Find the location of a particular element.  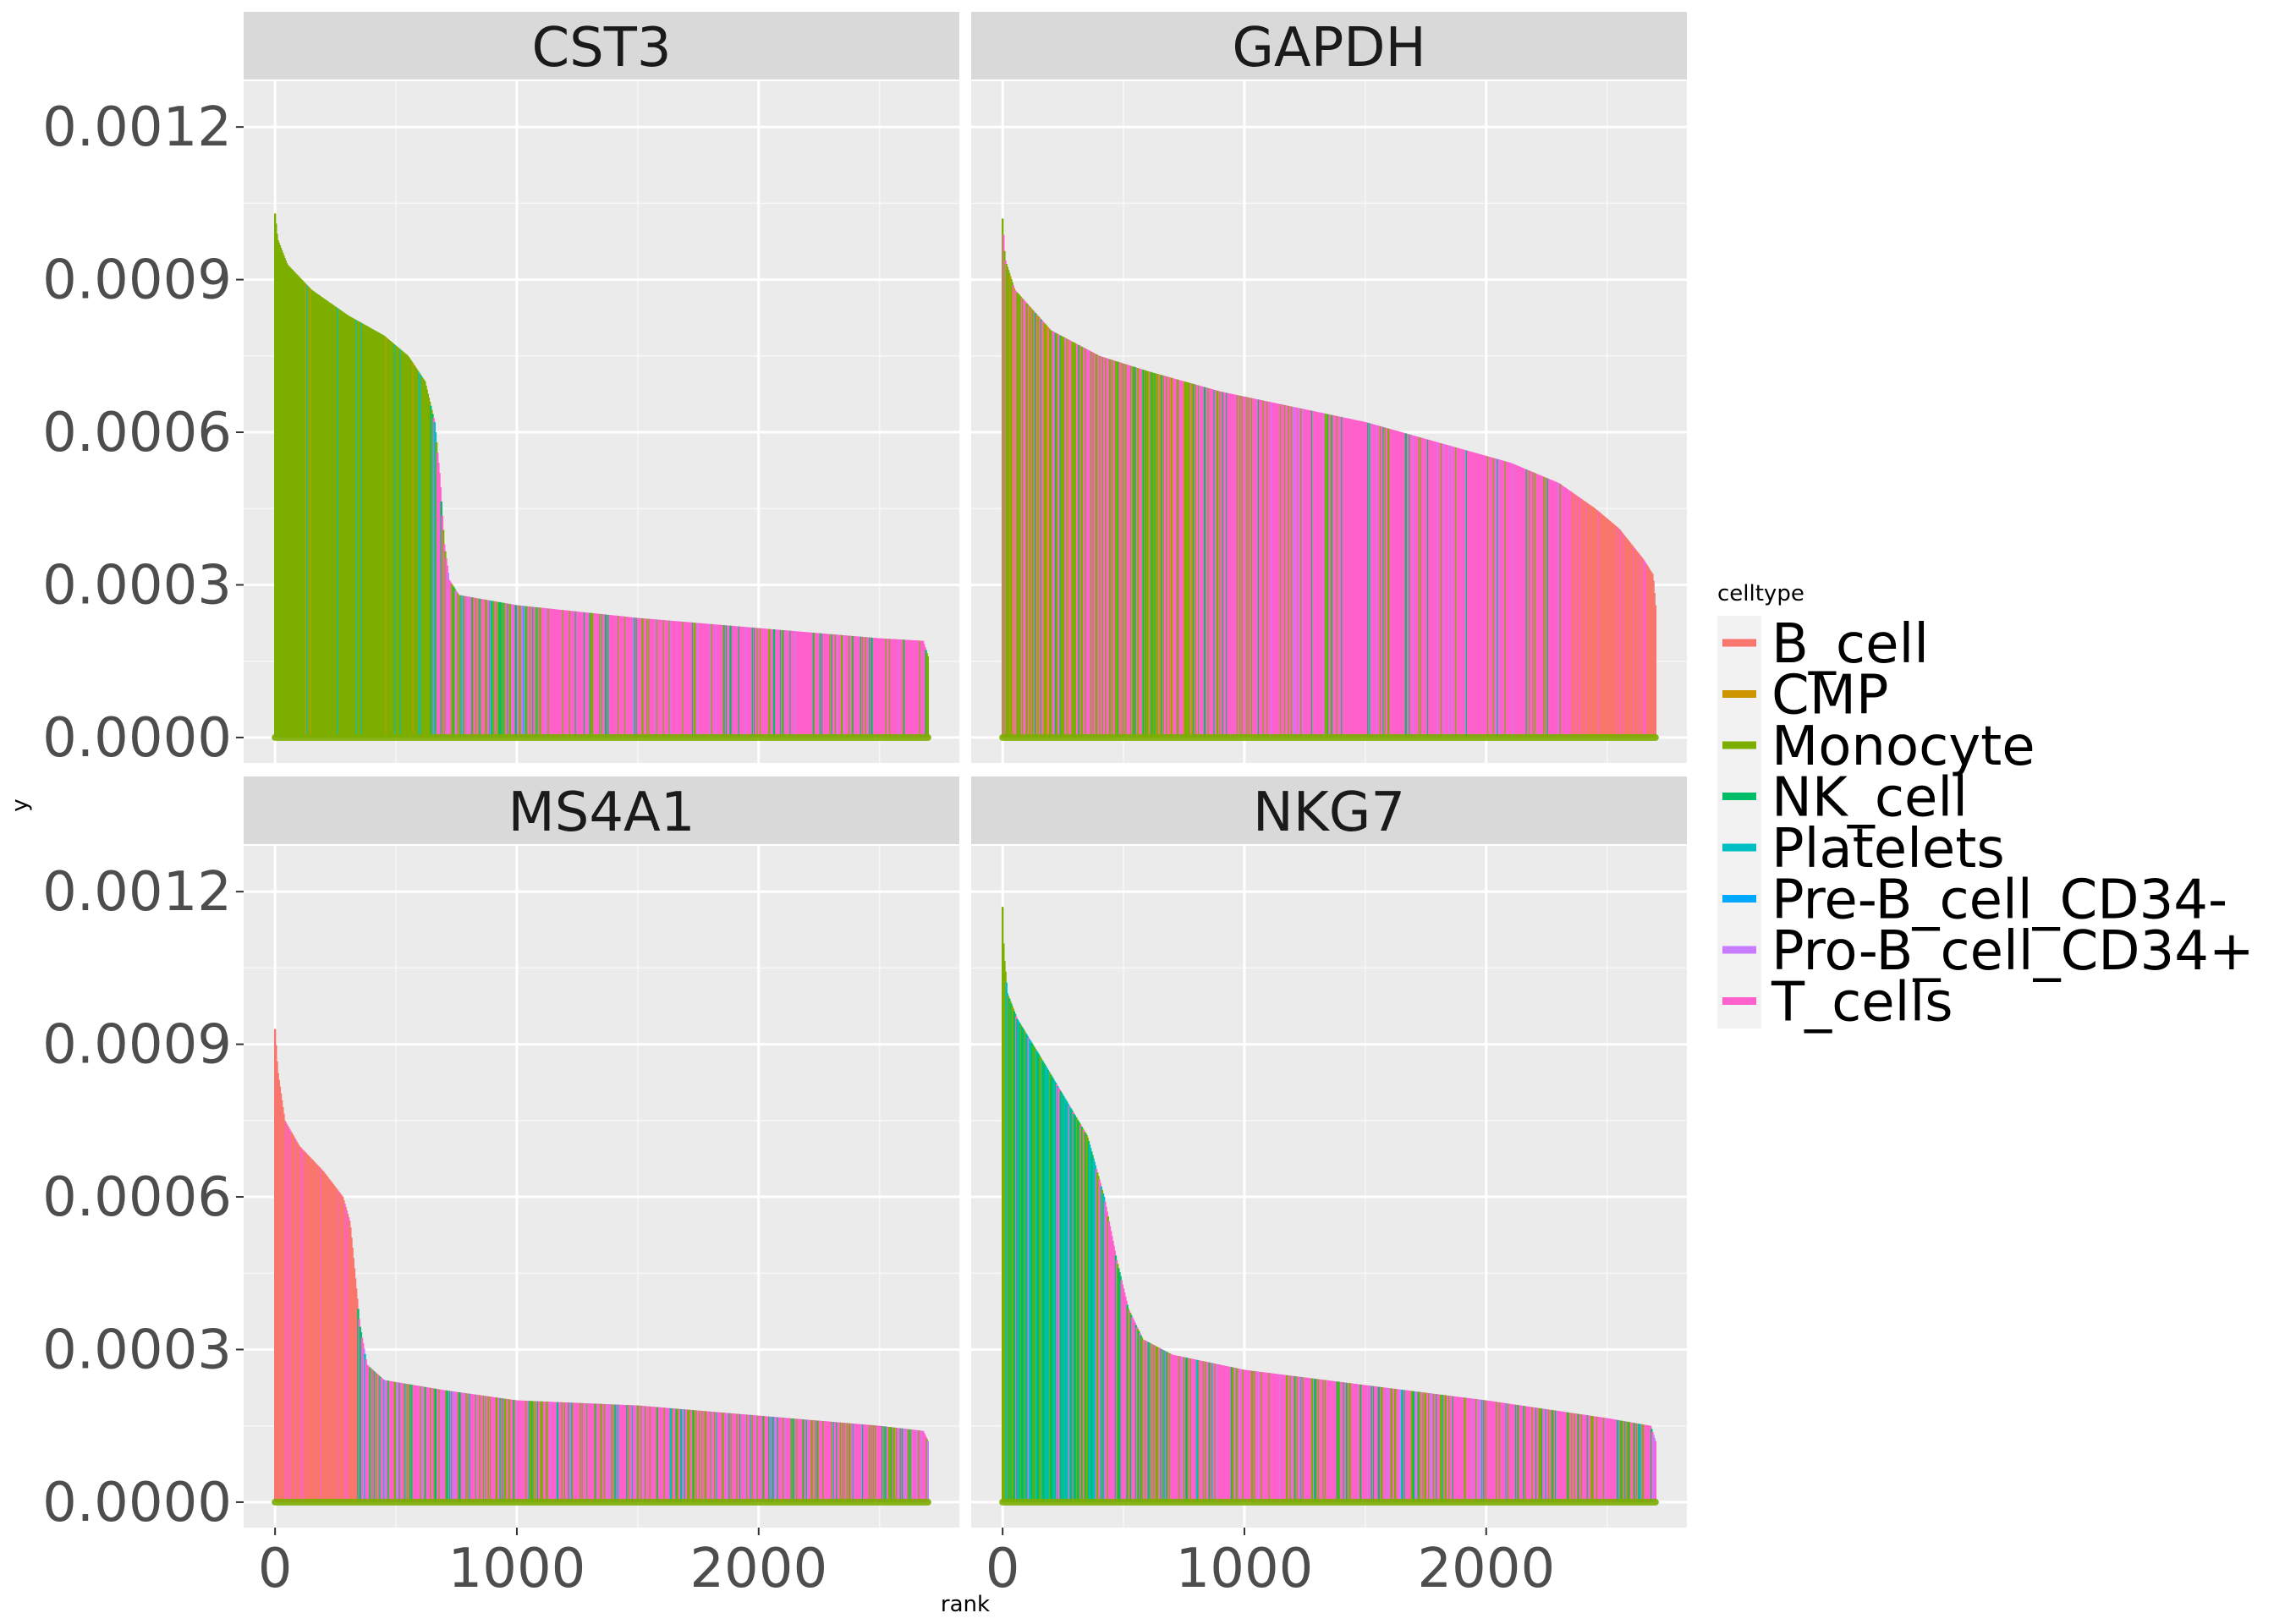

y-axis-title: y is located at coordinates (20, 805).